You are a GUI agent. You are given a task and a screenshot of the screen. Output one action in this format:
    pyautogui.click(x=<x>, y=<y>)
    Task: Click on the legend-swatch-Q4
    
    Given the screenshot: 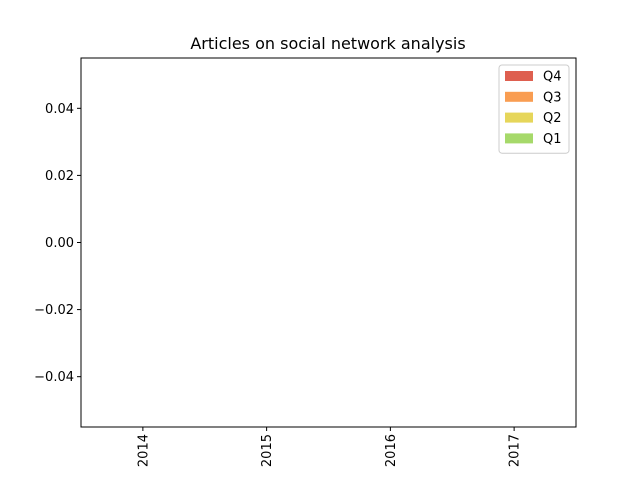 What is the action you would take?
    pyautogui.click(x=519, y=76)
    